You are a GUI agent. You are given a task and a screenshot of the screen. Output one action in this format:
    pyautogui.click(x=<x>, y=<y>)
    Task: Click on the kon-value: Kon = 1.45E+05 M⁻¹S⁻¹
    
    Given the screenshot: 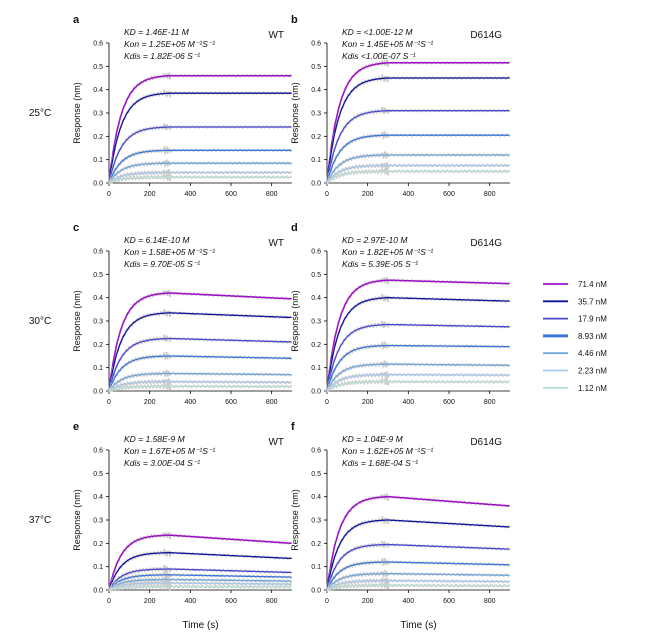 What is the action you would take?
    pyautogui.click(x=387, y=44)
    